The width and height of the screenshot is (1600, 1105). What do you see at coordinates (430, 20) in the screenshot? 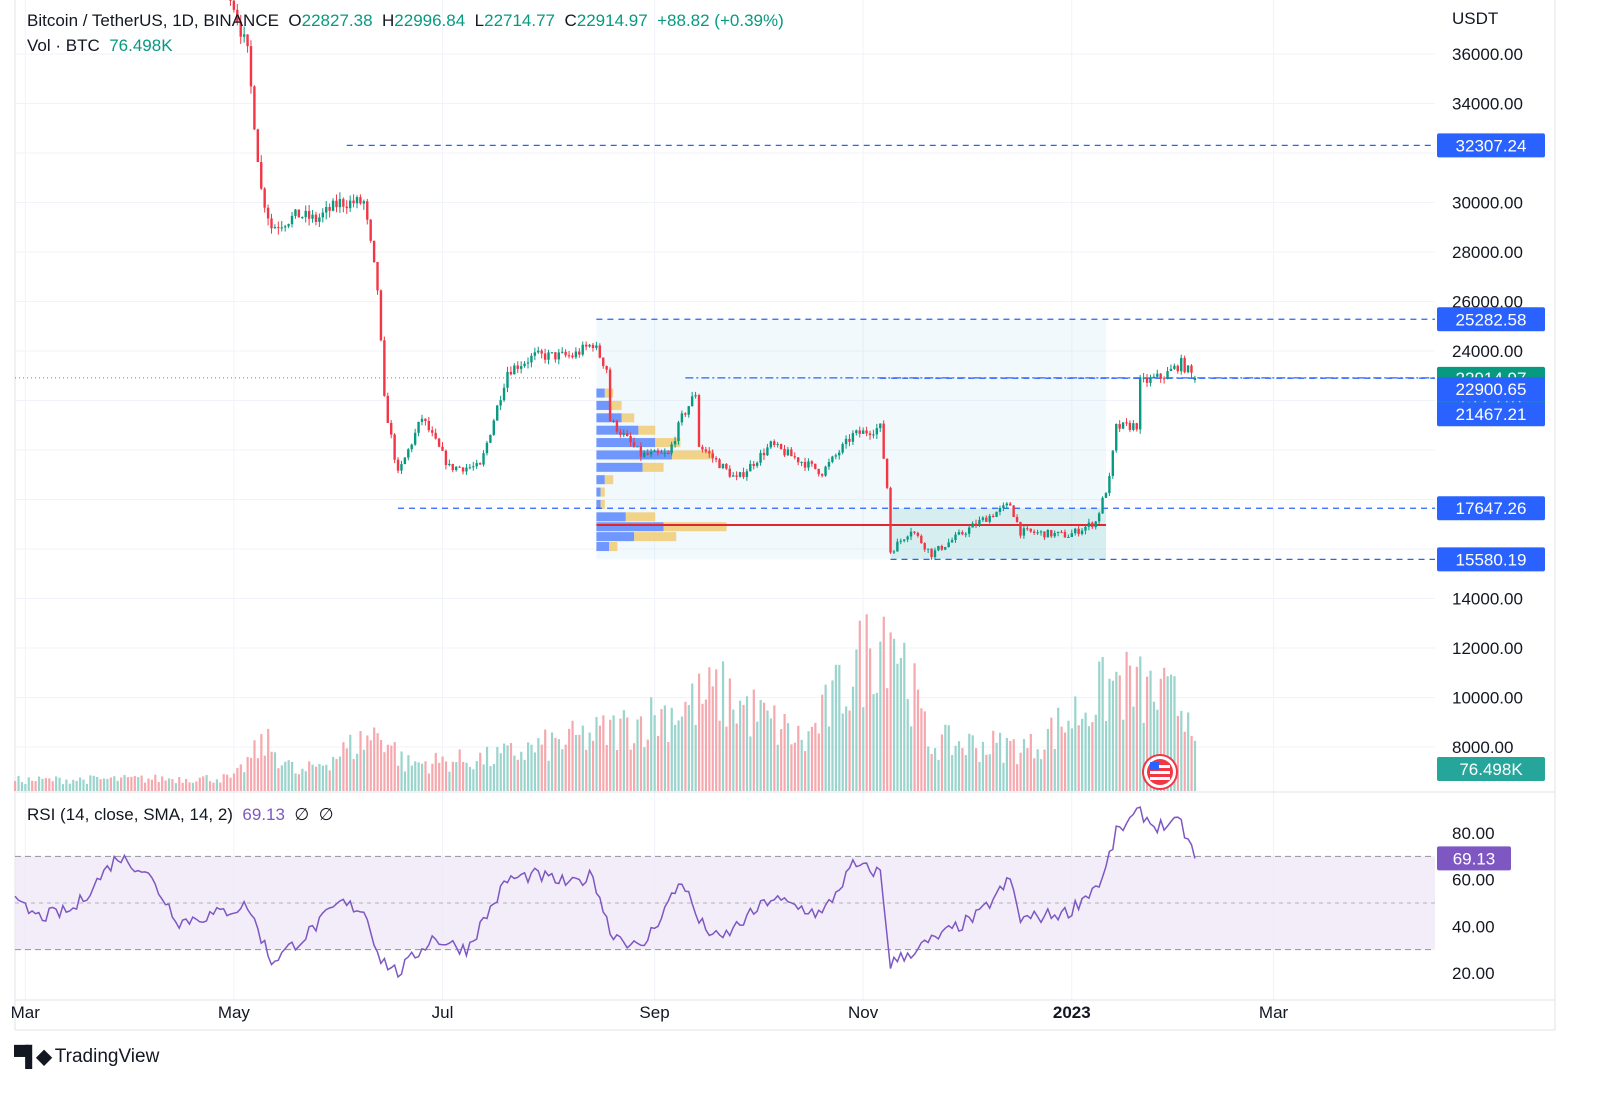
I see `high-value: 22996.84` at bounding box center [430, 20].